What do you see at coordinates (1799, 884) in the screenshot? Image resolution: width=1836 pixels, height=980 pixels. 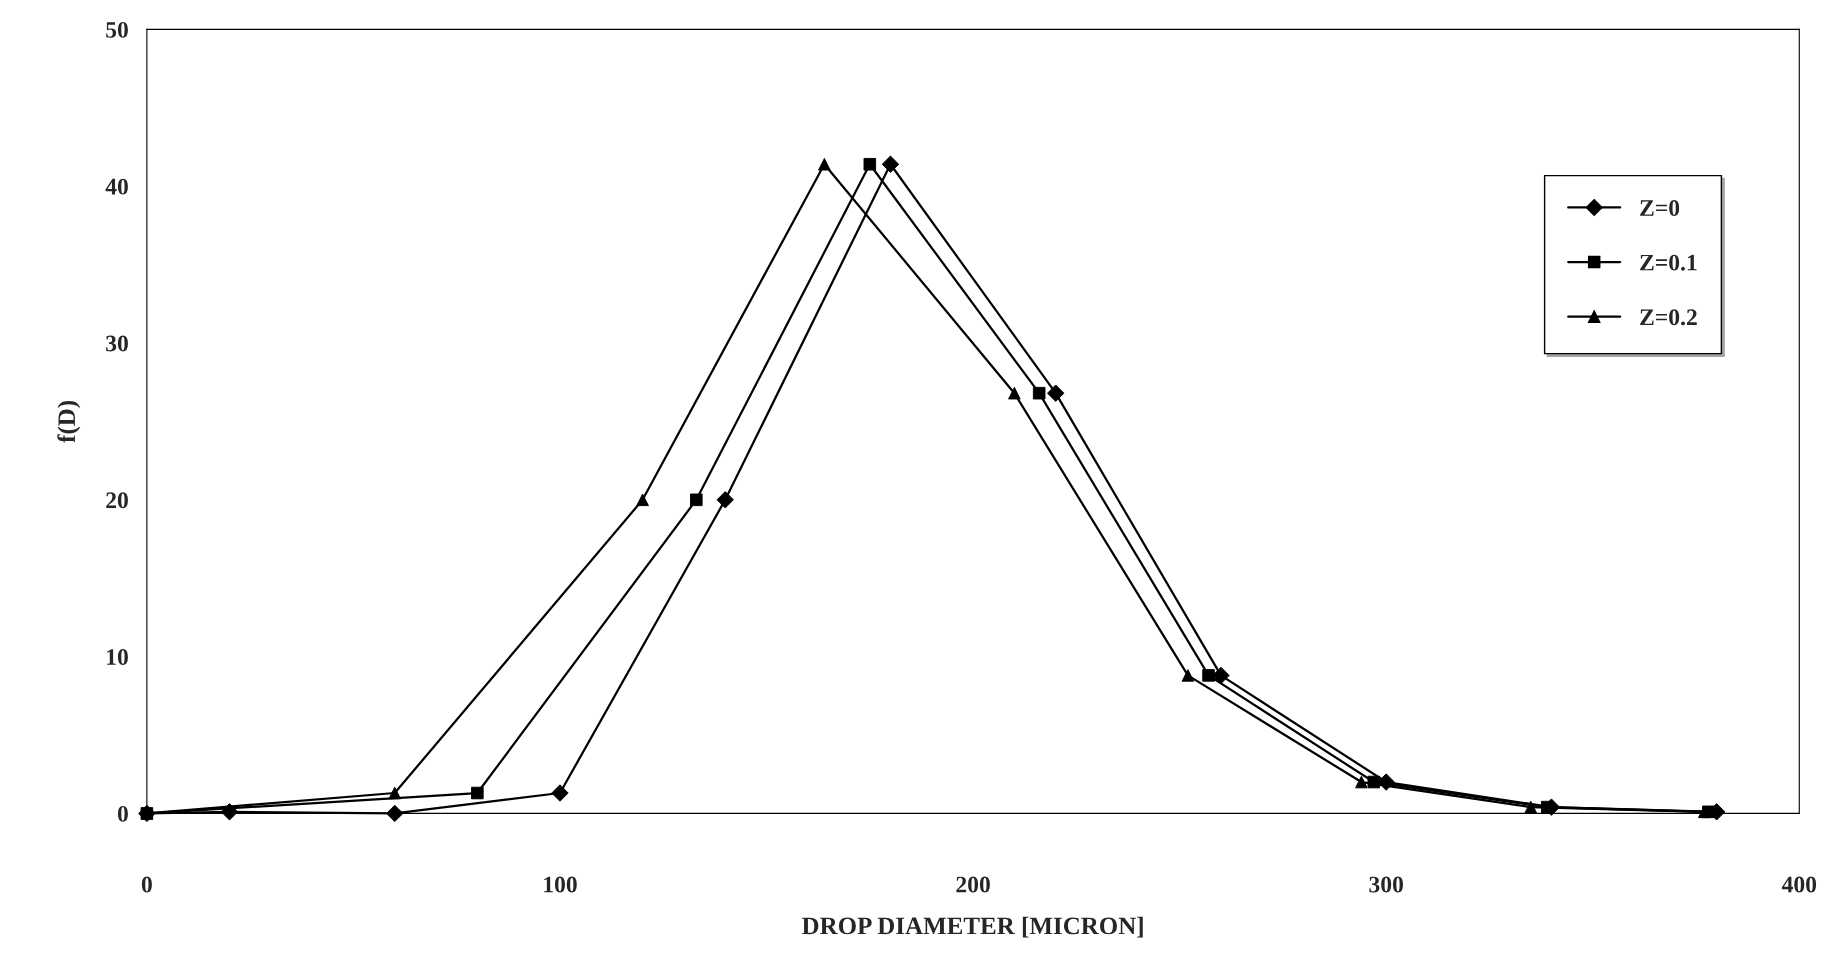 I see `x-tick-label: 400` at bounding box center [1799, 884].